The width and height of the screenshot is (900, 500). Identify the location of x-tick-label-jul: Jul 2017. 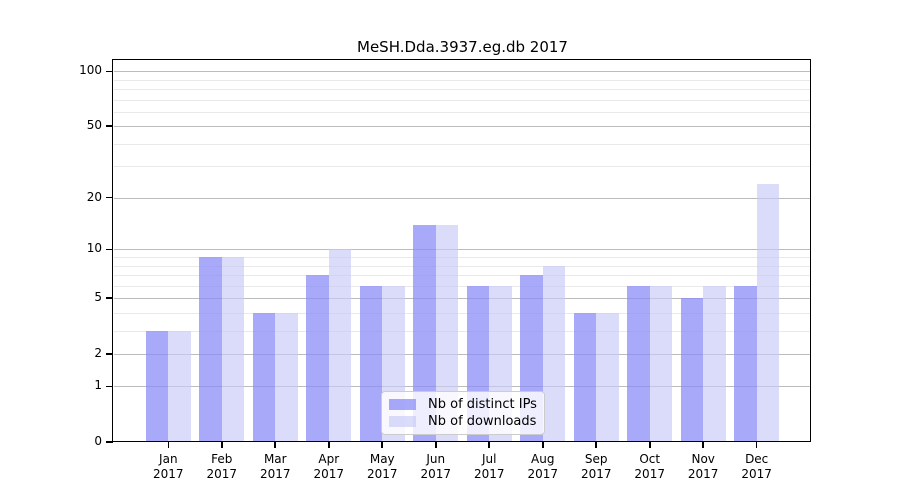
(489, 467).